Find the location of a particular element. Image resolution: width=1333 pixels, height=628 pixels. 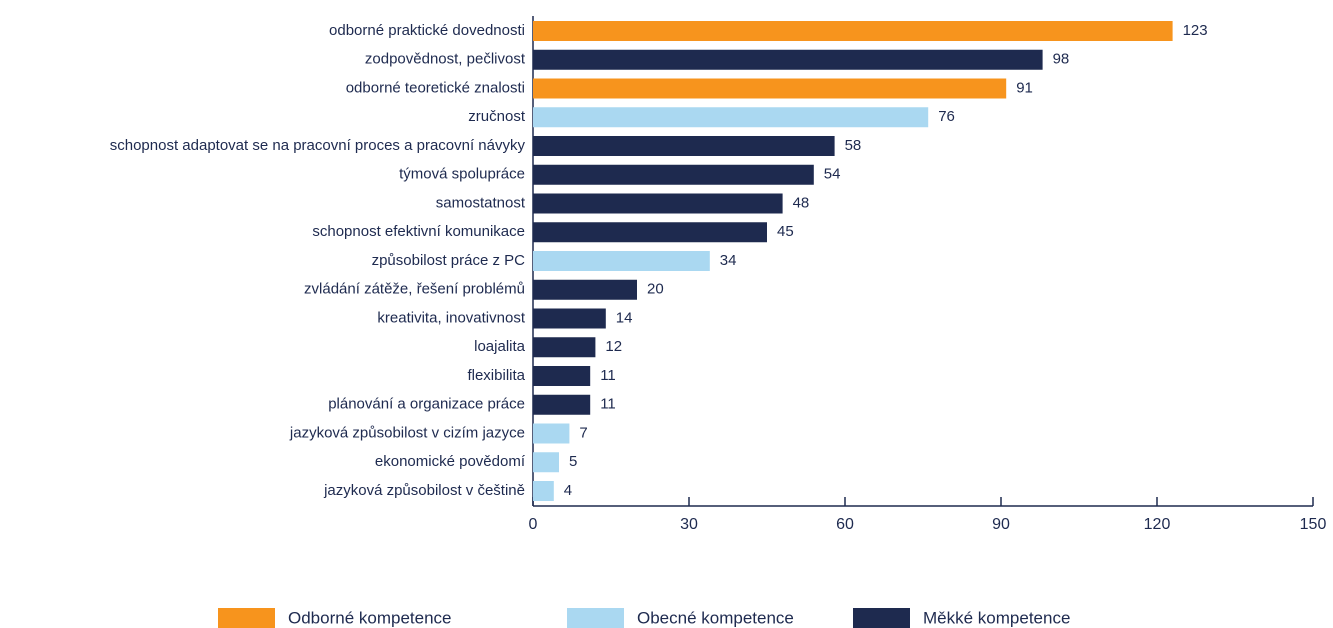

legend-label: Obecné kompetence is located at coordinates (715, 617).